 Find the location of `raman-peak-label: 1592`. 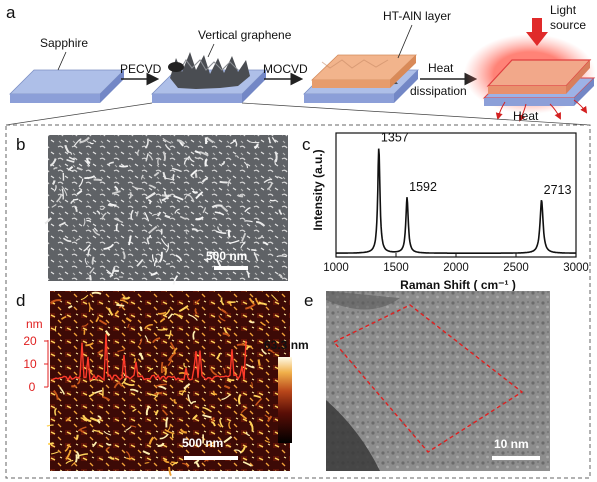

raman-peak-label: 1592 is located at coordinates (423, 187).